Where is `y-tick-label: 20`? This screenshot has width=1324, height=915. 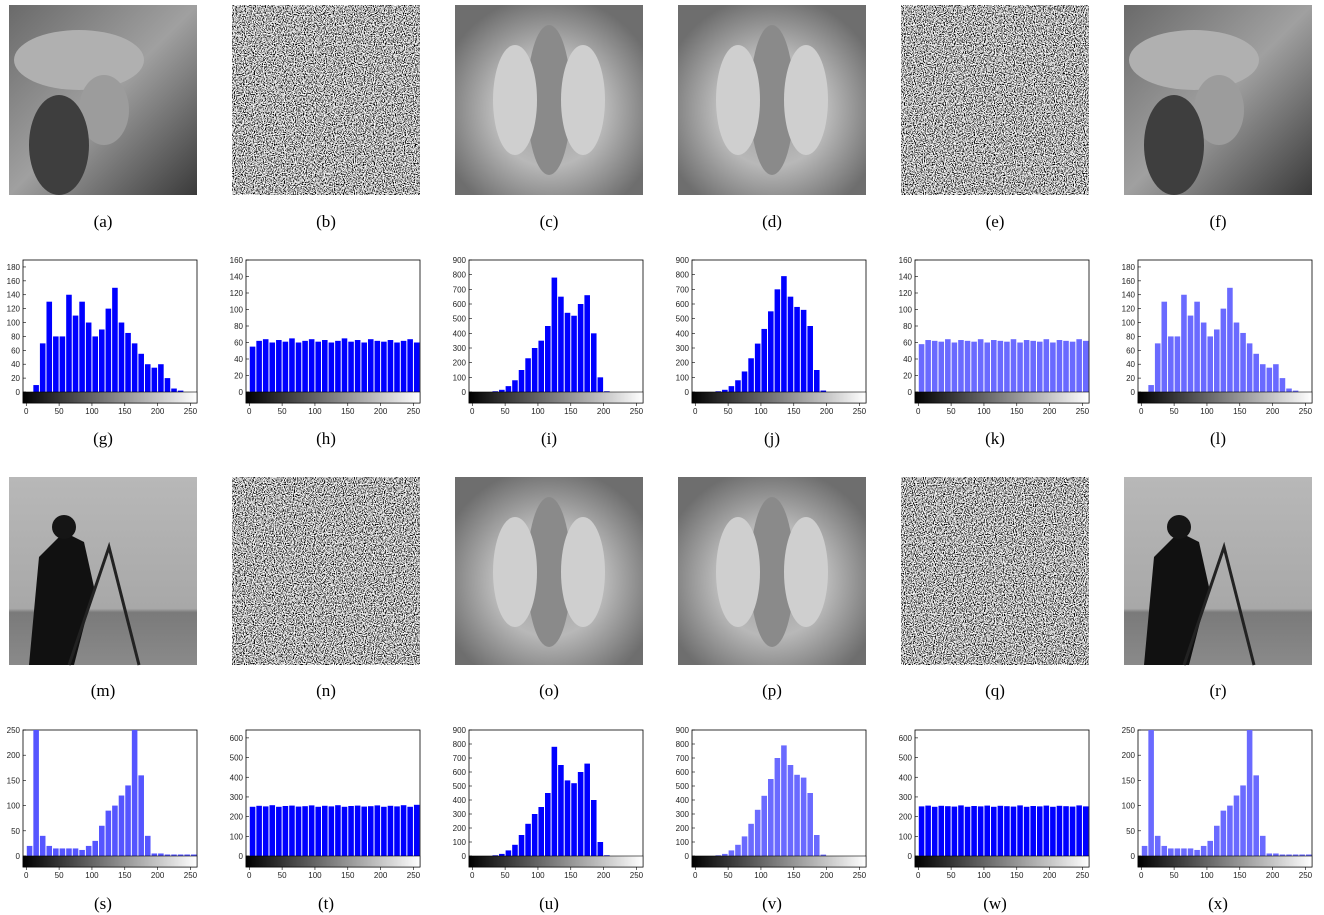 y-tick-label: 20 is located at coordinates (1130, 378).